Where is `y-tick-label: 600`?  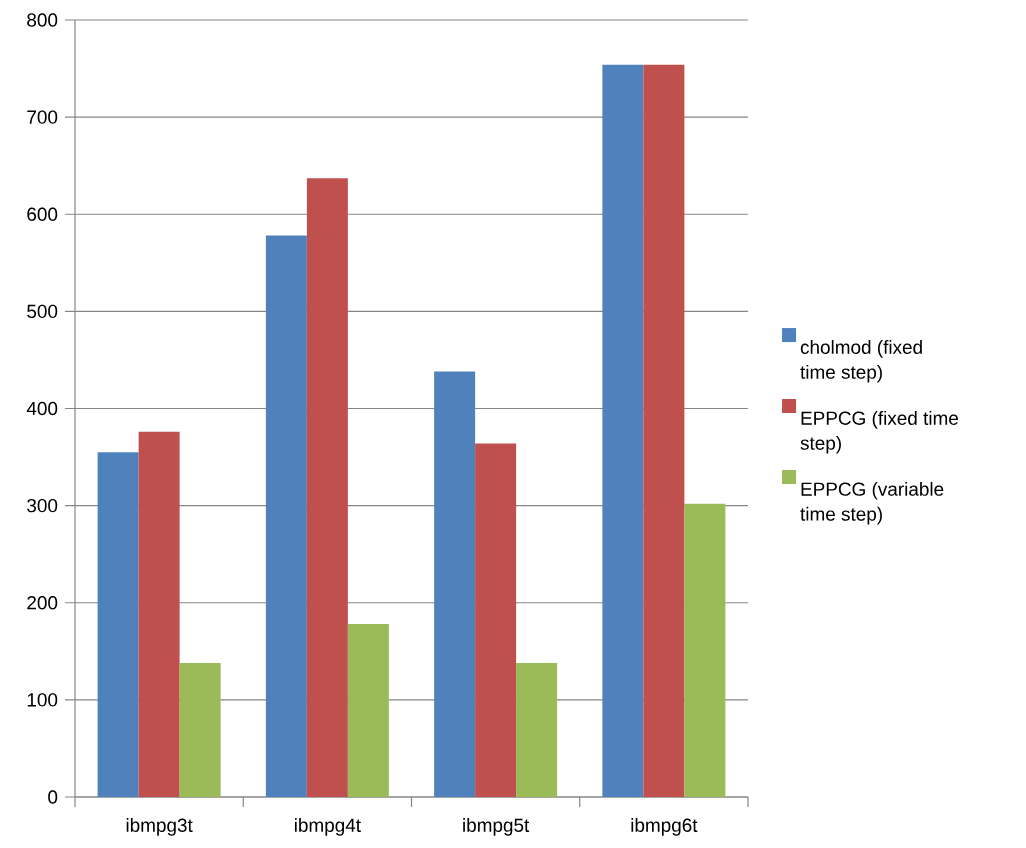
y-tick-label: 600 is located at coordinates (42, 214).